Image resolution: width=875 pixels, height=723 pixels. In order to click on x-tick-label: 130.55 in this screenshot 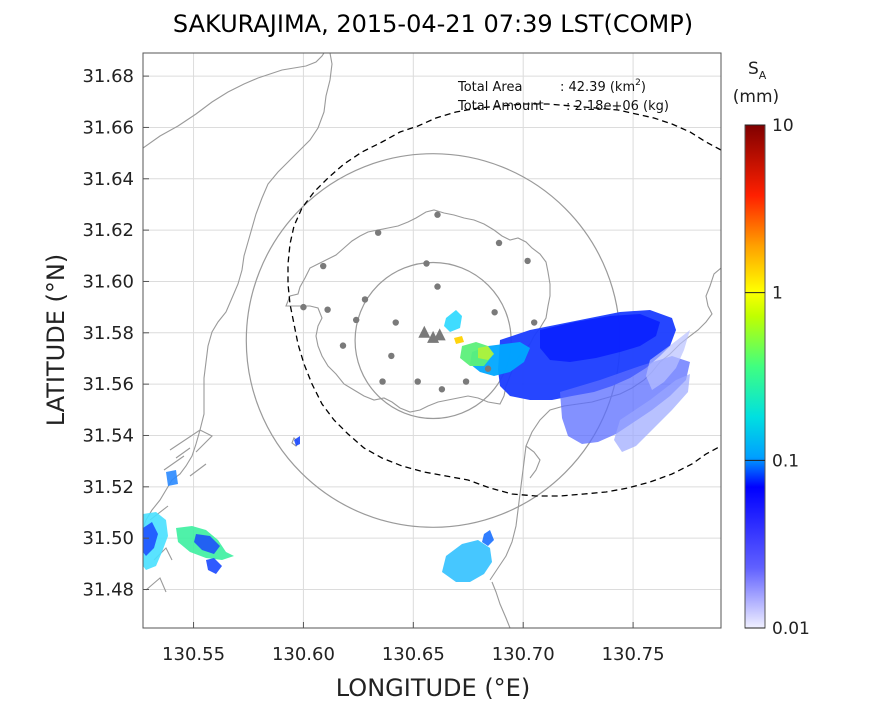, I will do `click(193, 654)`.